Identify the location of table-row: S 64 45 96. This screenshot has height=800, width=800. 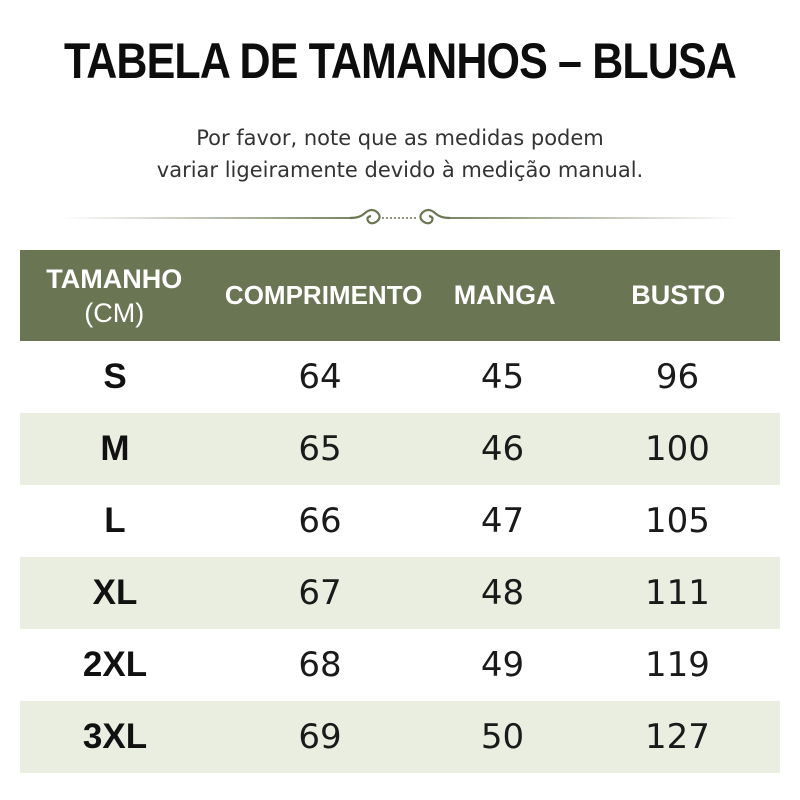
(400, 377).